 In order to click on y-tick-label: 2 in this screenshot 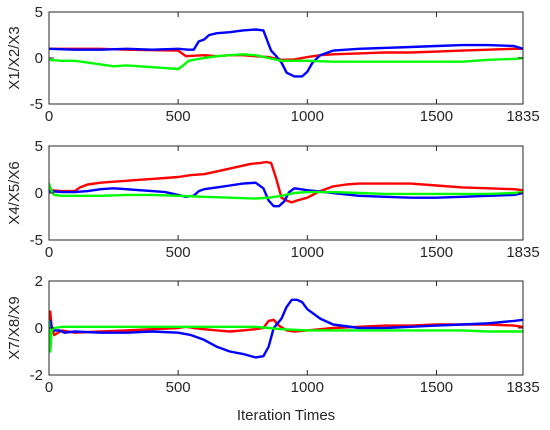, I will do `click(39, 281)`.